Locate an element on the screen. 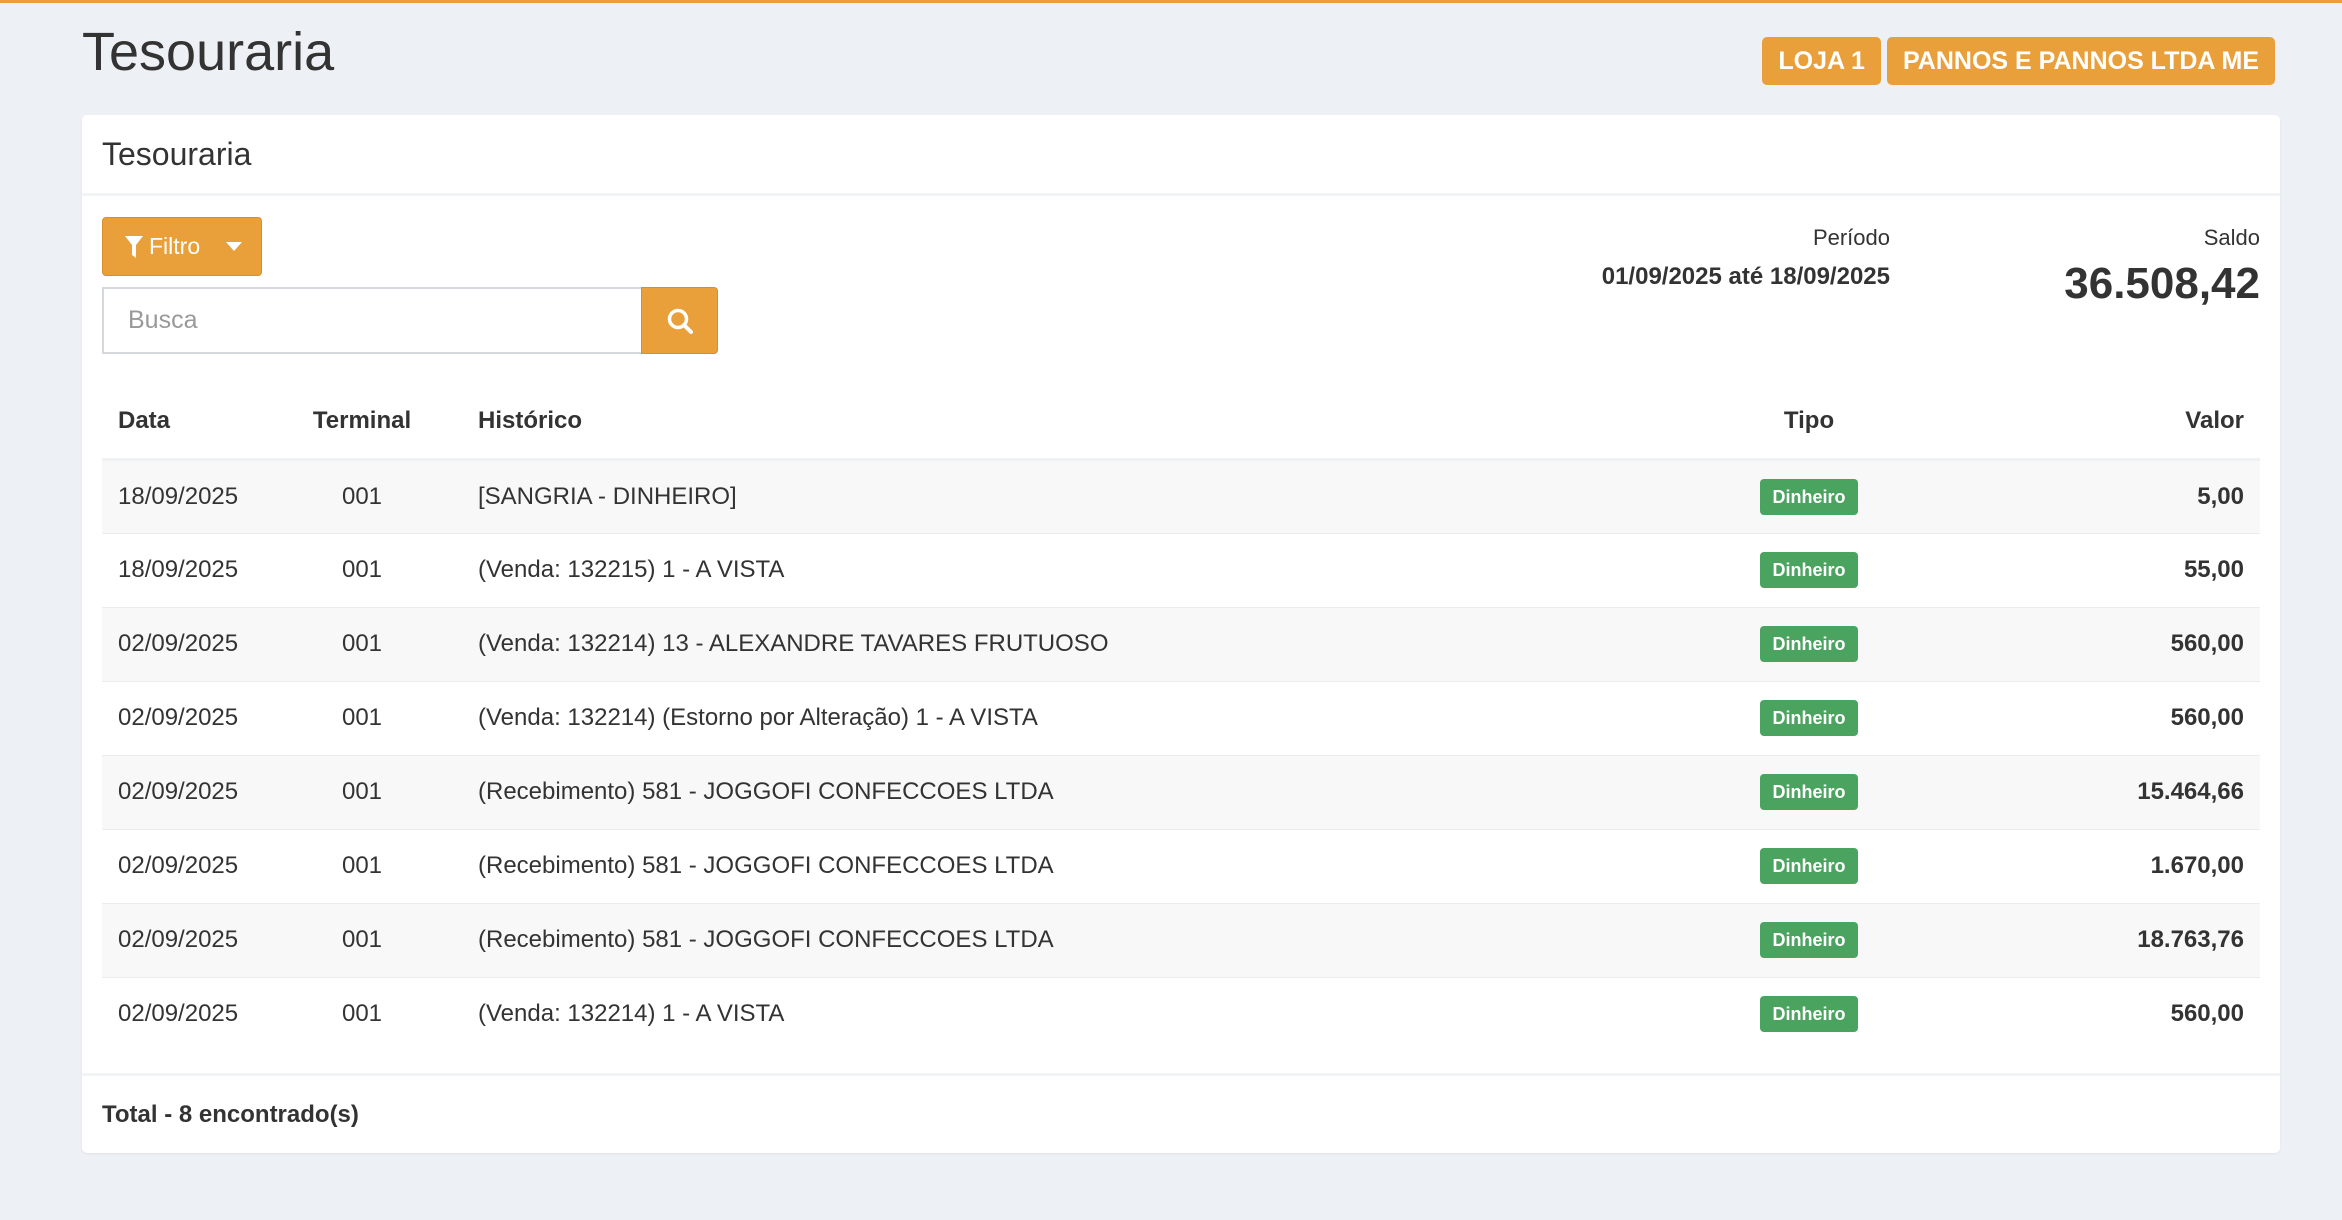  filter-icon is located at coordinates (134, 246).